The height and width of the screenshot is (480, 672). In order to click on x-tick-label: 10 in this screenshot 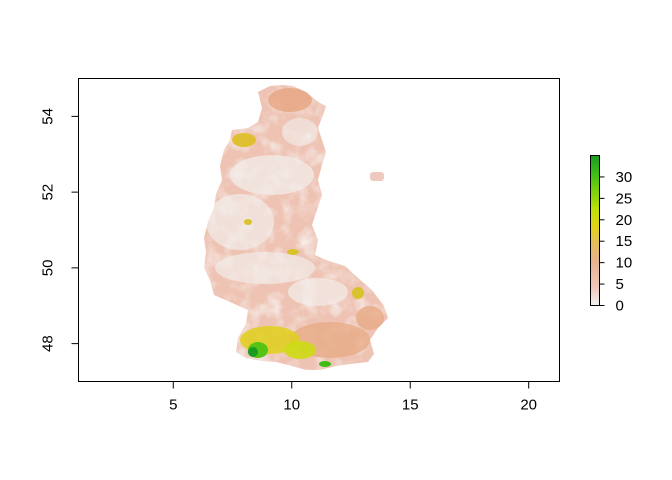, I will do `click(291, 405)`.